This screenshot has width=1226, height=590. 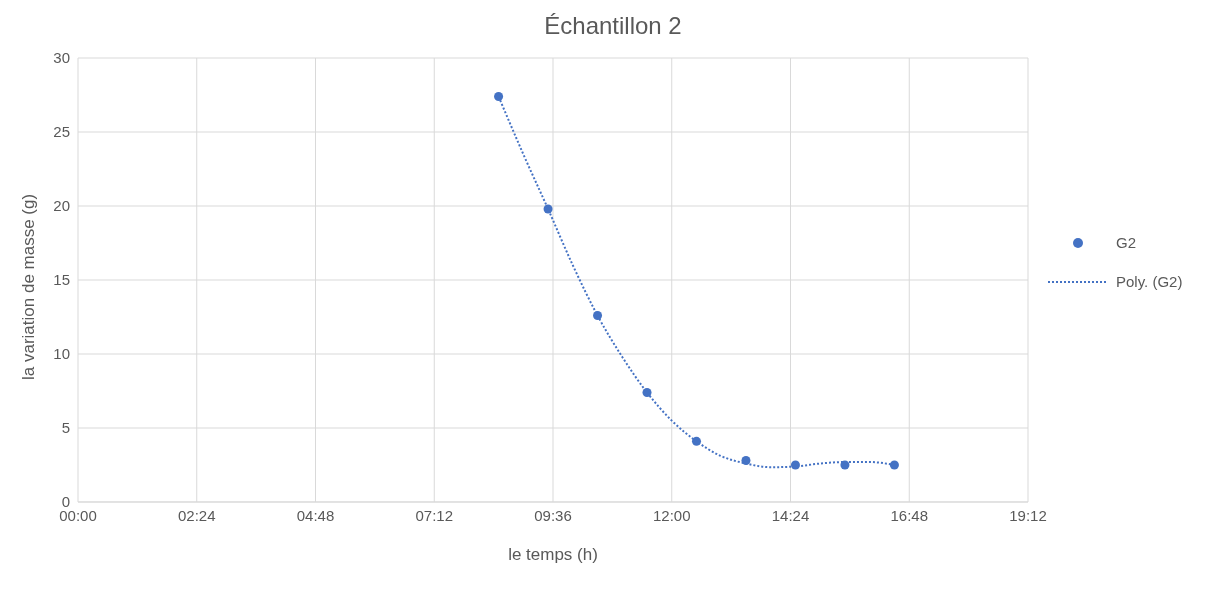 I want to click on y-axis-title: la variation de masse (g), so click(x=29, y=286).